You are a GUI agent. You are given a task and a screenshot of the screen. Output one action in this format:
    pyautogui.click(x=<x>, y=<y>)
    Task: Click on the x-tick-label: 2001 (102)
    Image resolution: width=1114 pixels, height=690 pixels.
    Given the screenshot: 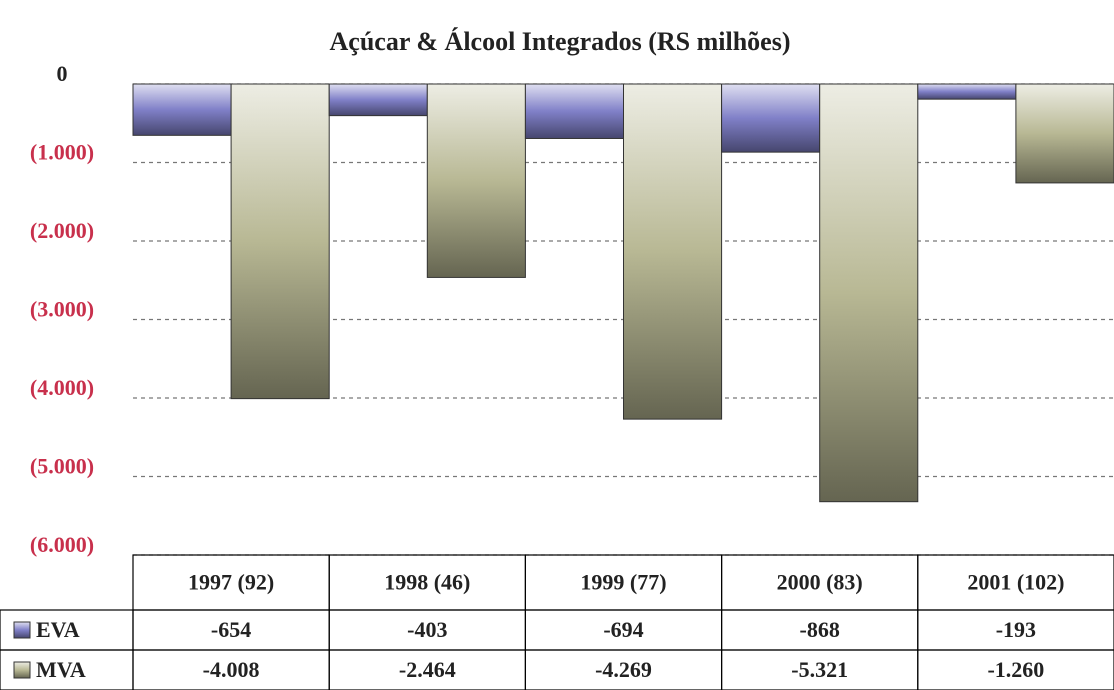 What is the action you would take?
    pyautogui.click(x=1015, y=582)
    